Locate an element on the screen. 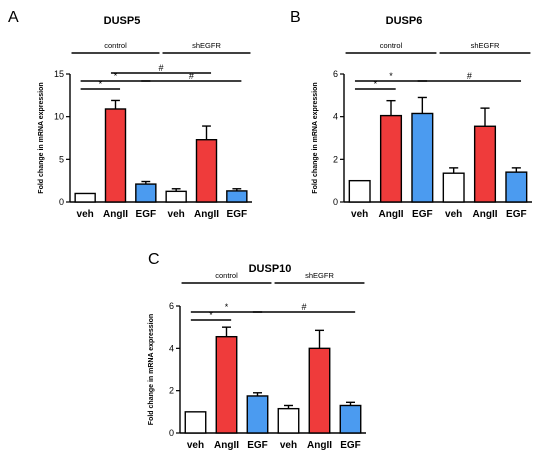 Image resolution: width=550 pixels, height=457 pixels. panel-letter: C is located at coordinates (154, 259).